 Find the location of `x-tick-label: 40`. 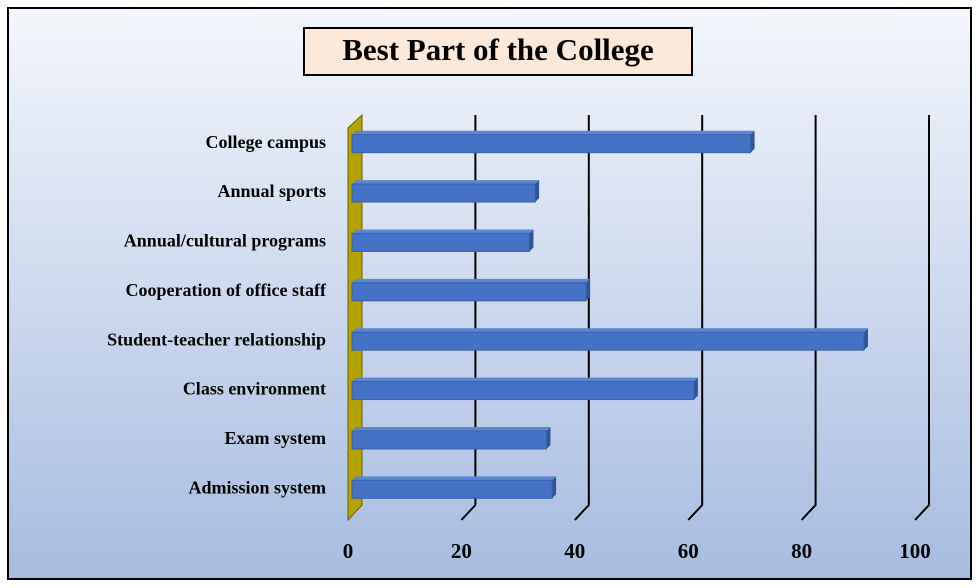

x-tick-label: 40 is located at coordinates (574, 551).